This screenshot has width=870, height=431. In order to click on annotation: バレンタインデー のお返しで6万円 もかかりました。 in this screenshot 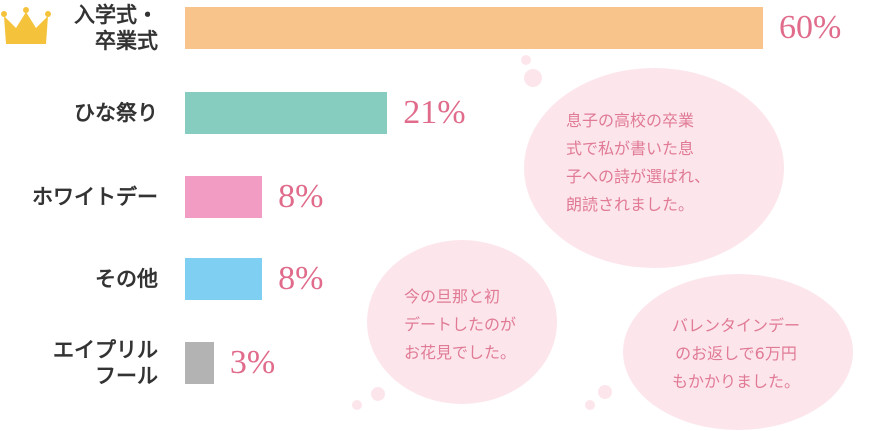, I will do `click(736, 353)`.